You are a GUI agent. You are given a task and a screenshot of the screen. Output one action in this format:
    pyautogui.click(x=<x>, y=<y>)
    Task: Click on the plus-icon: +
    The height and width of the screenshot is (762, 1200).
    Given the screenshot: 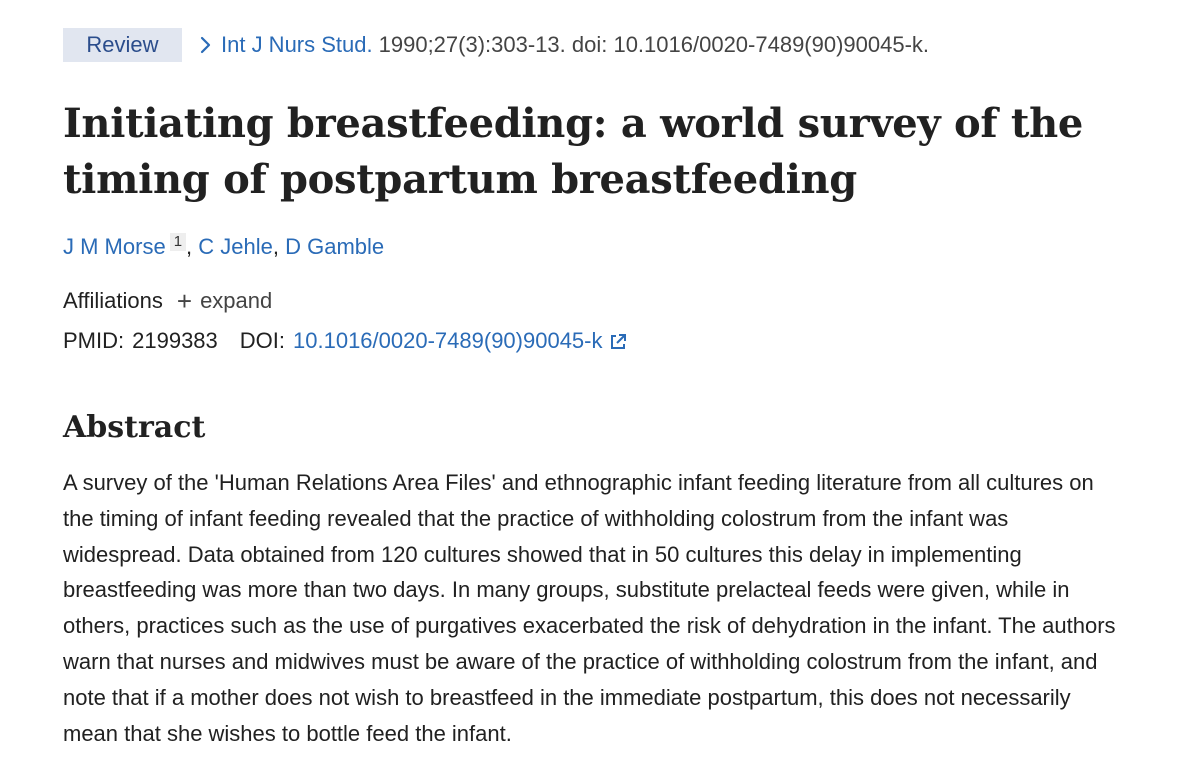 What is the action you would take?
    pyautogui.click(x=184, y=301)
    